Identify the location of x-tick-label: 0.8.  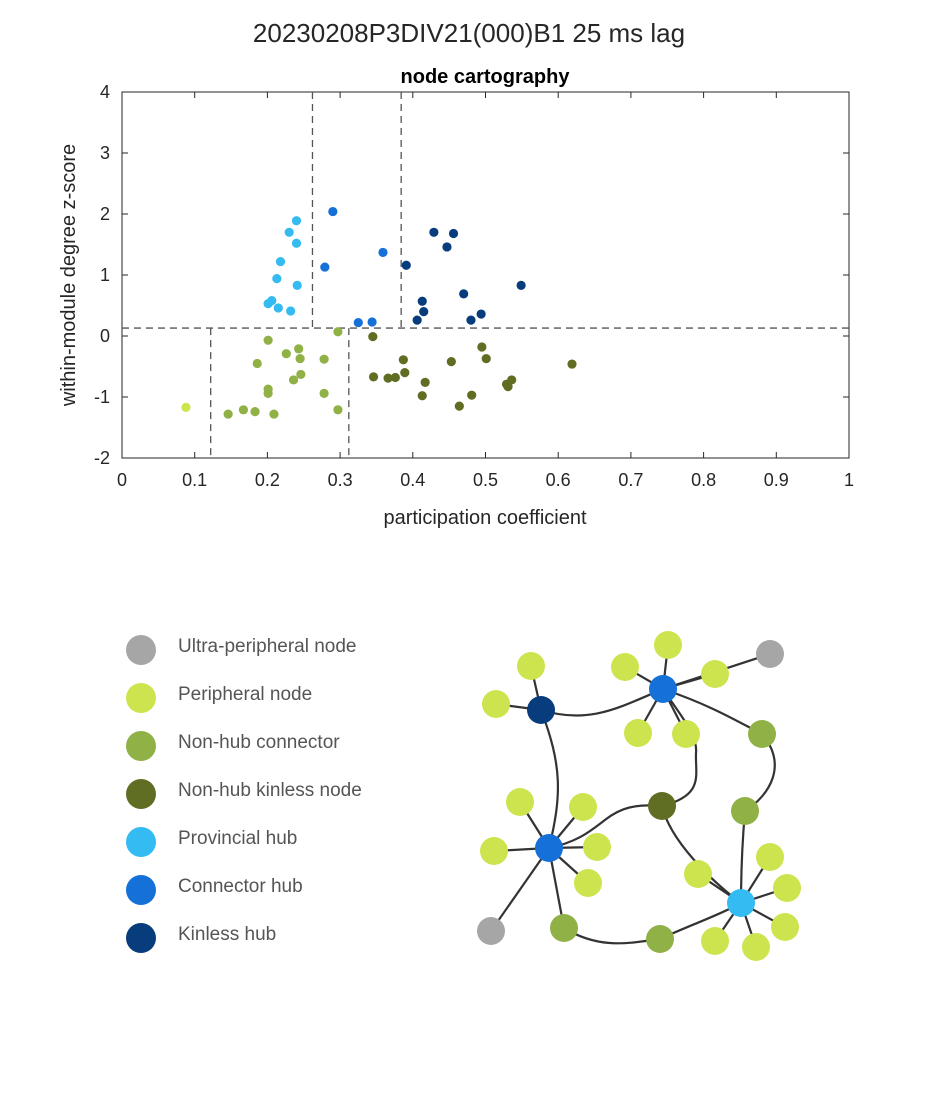
(703, 480).